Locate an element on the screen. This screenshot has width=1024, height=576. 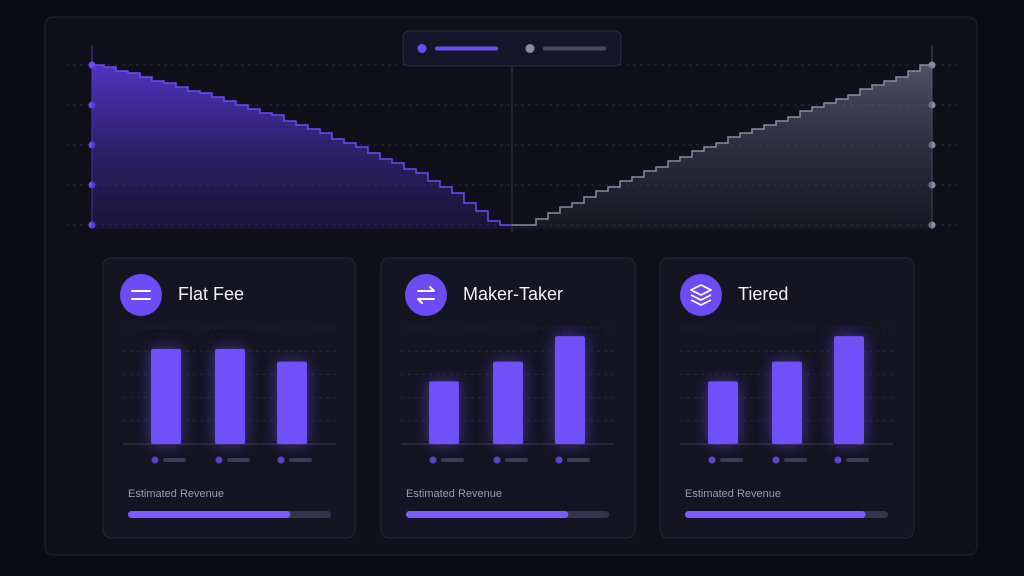
legend-items is located at coordinates (511, 48).